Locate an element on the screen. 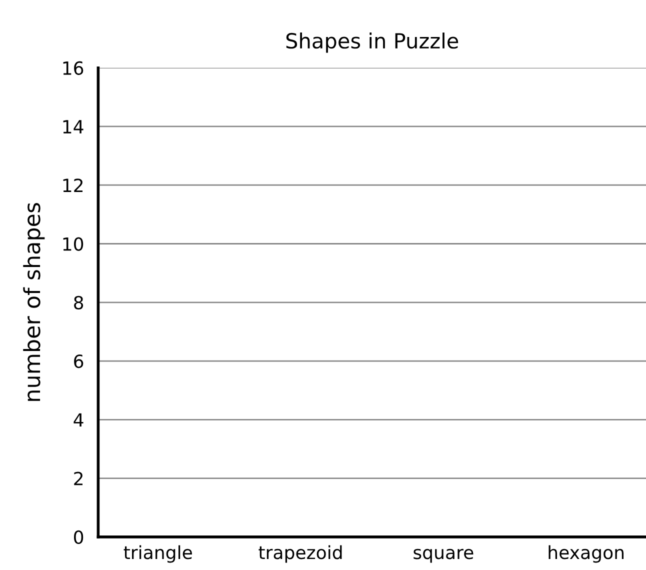  y-tick-label: 16 is located at coordinates (73, 68).